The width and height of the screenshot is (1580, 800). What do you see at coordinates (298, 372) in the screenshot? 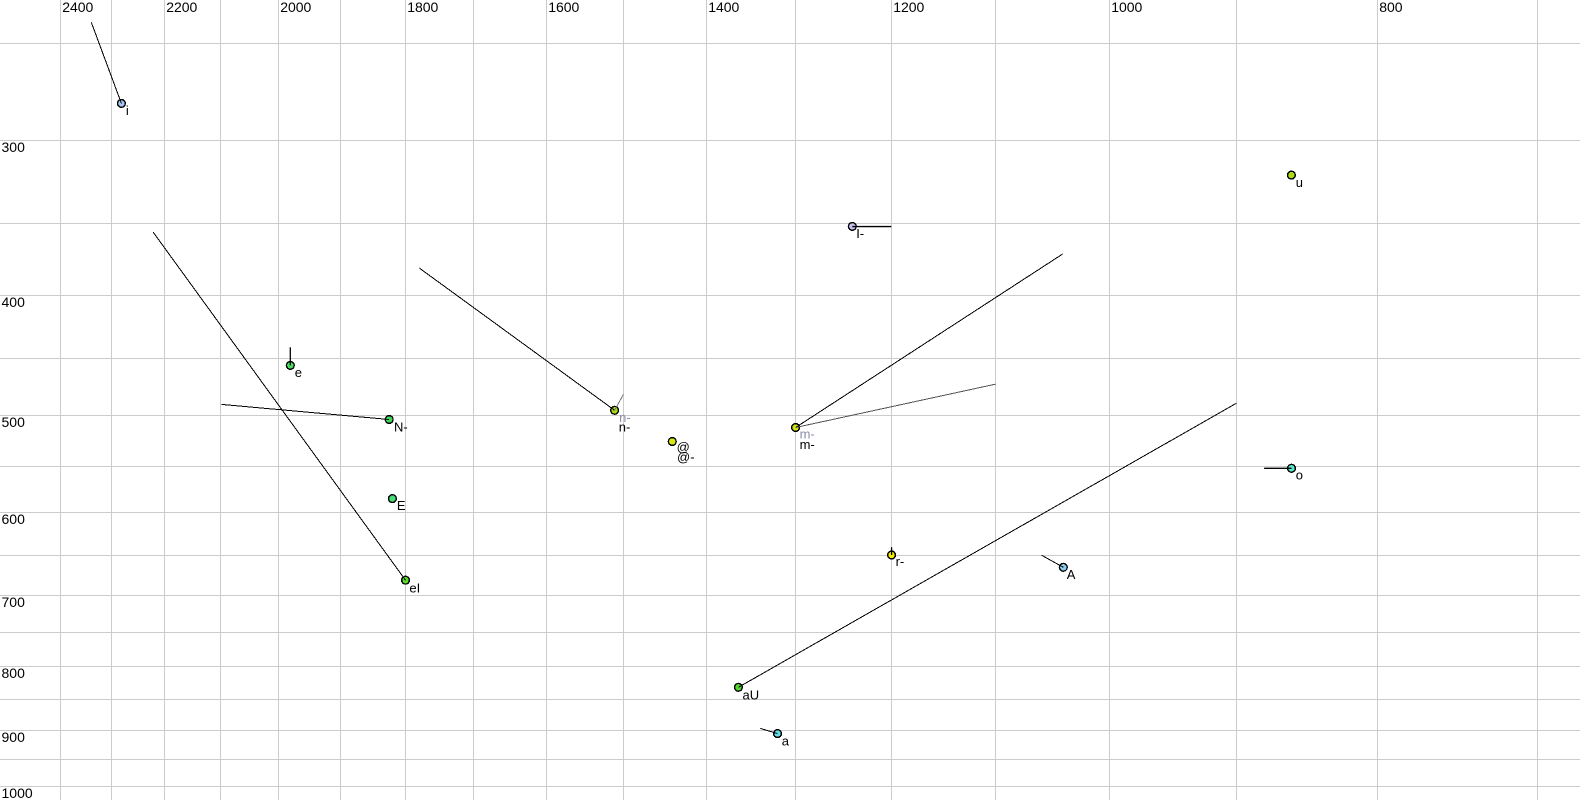
I see `svg-text: e` at bounding box center [298, 372].